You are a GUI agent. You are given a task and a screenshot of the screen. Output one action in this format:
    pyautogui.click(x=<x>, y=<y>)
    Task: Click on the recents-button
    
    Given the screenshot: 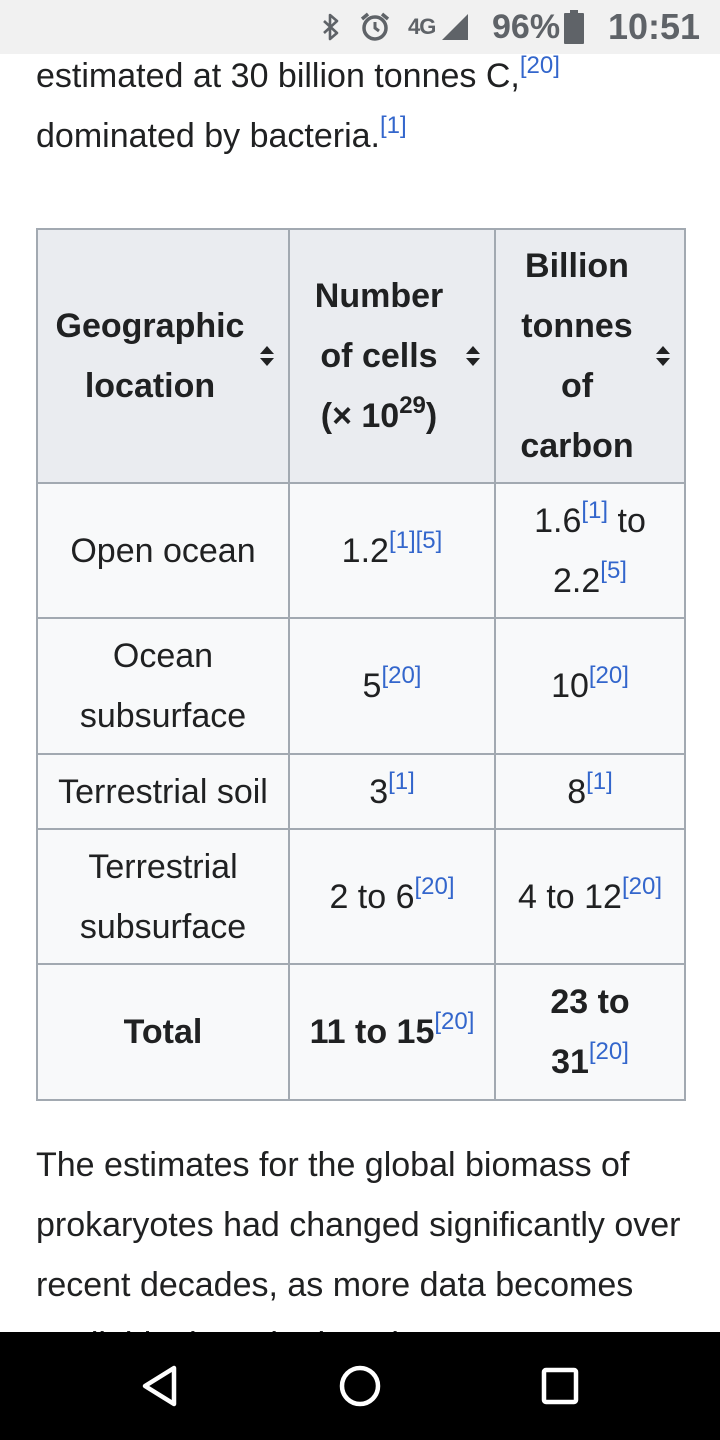 What is the action you would take?
    pyautogui.click(x=560, y=1386)
    